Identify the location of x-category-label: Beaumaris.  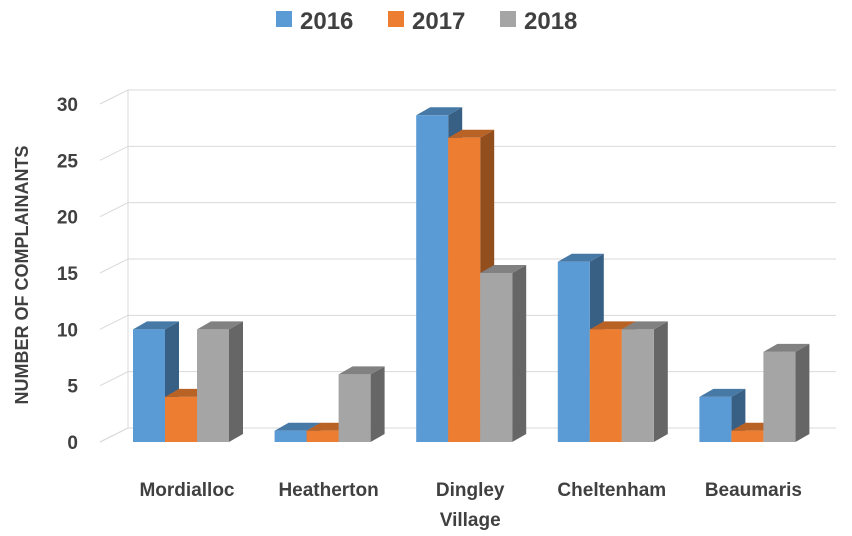
(753, 490).